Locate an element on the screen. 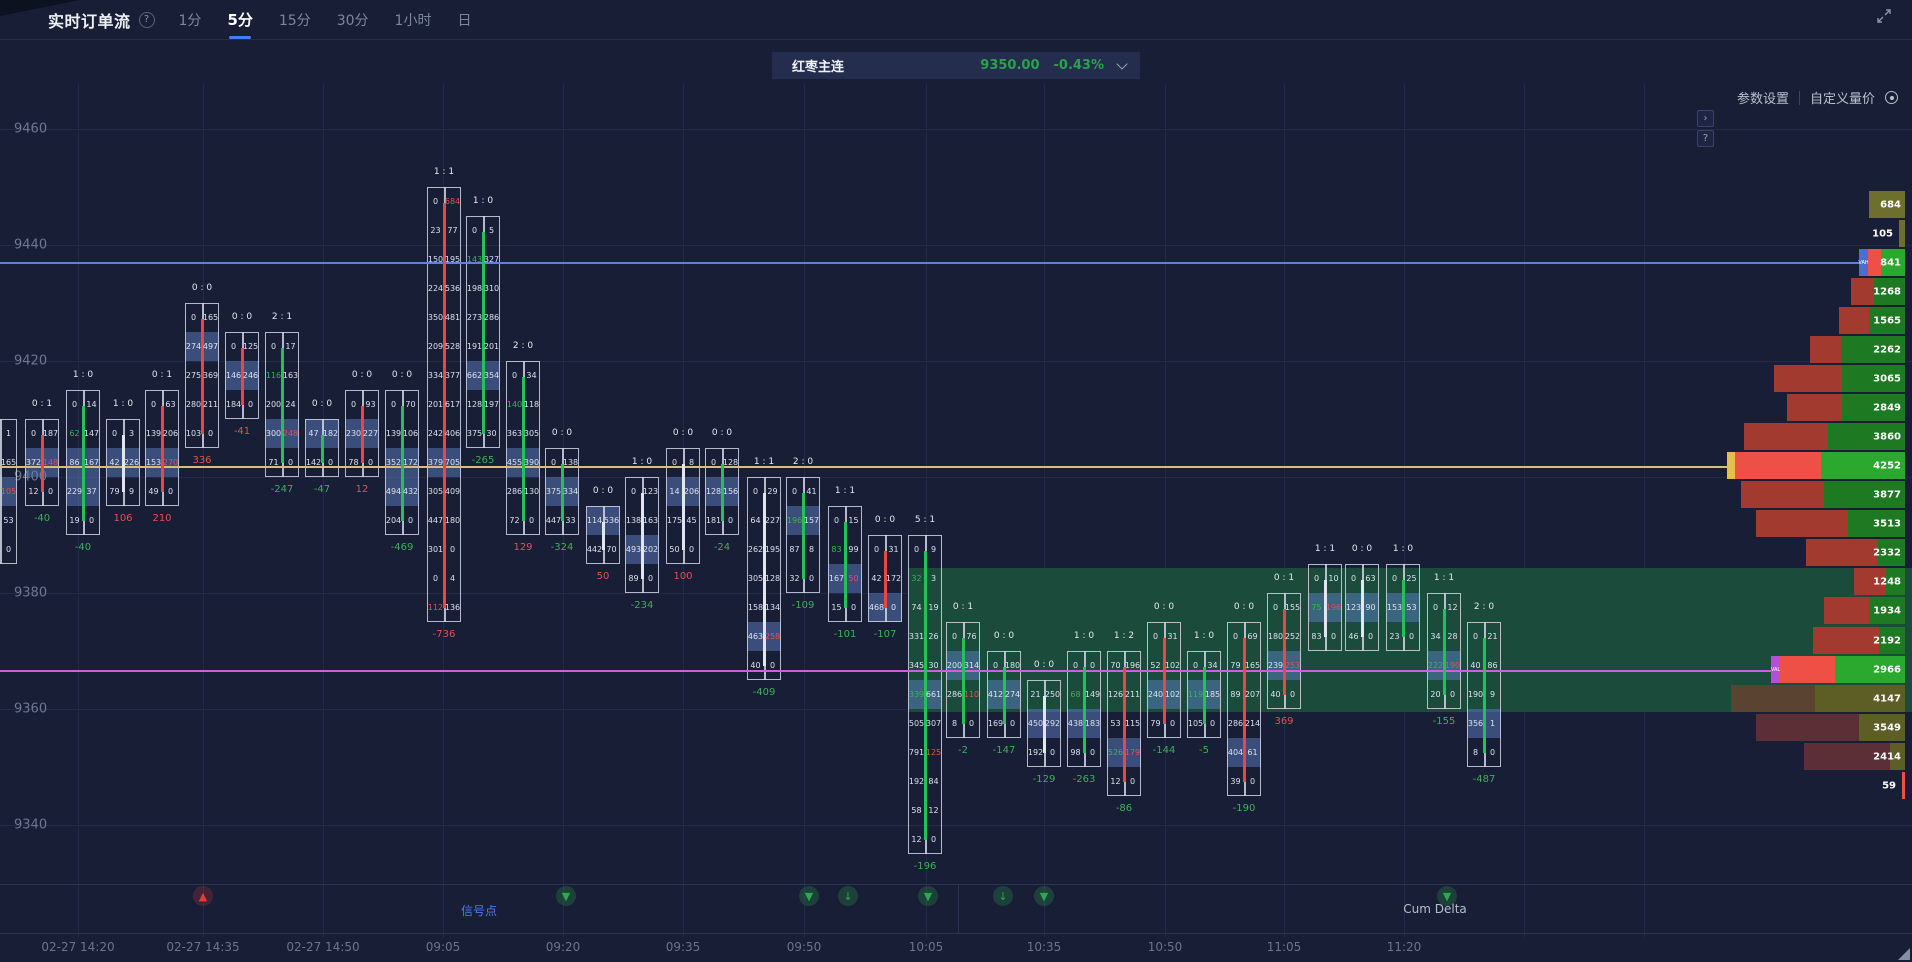 This screenshot has width=1912, height=962. fullscreen-icon is located at coordinates (1885, 17).